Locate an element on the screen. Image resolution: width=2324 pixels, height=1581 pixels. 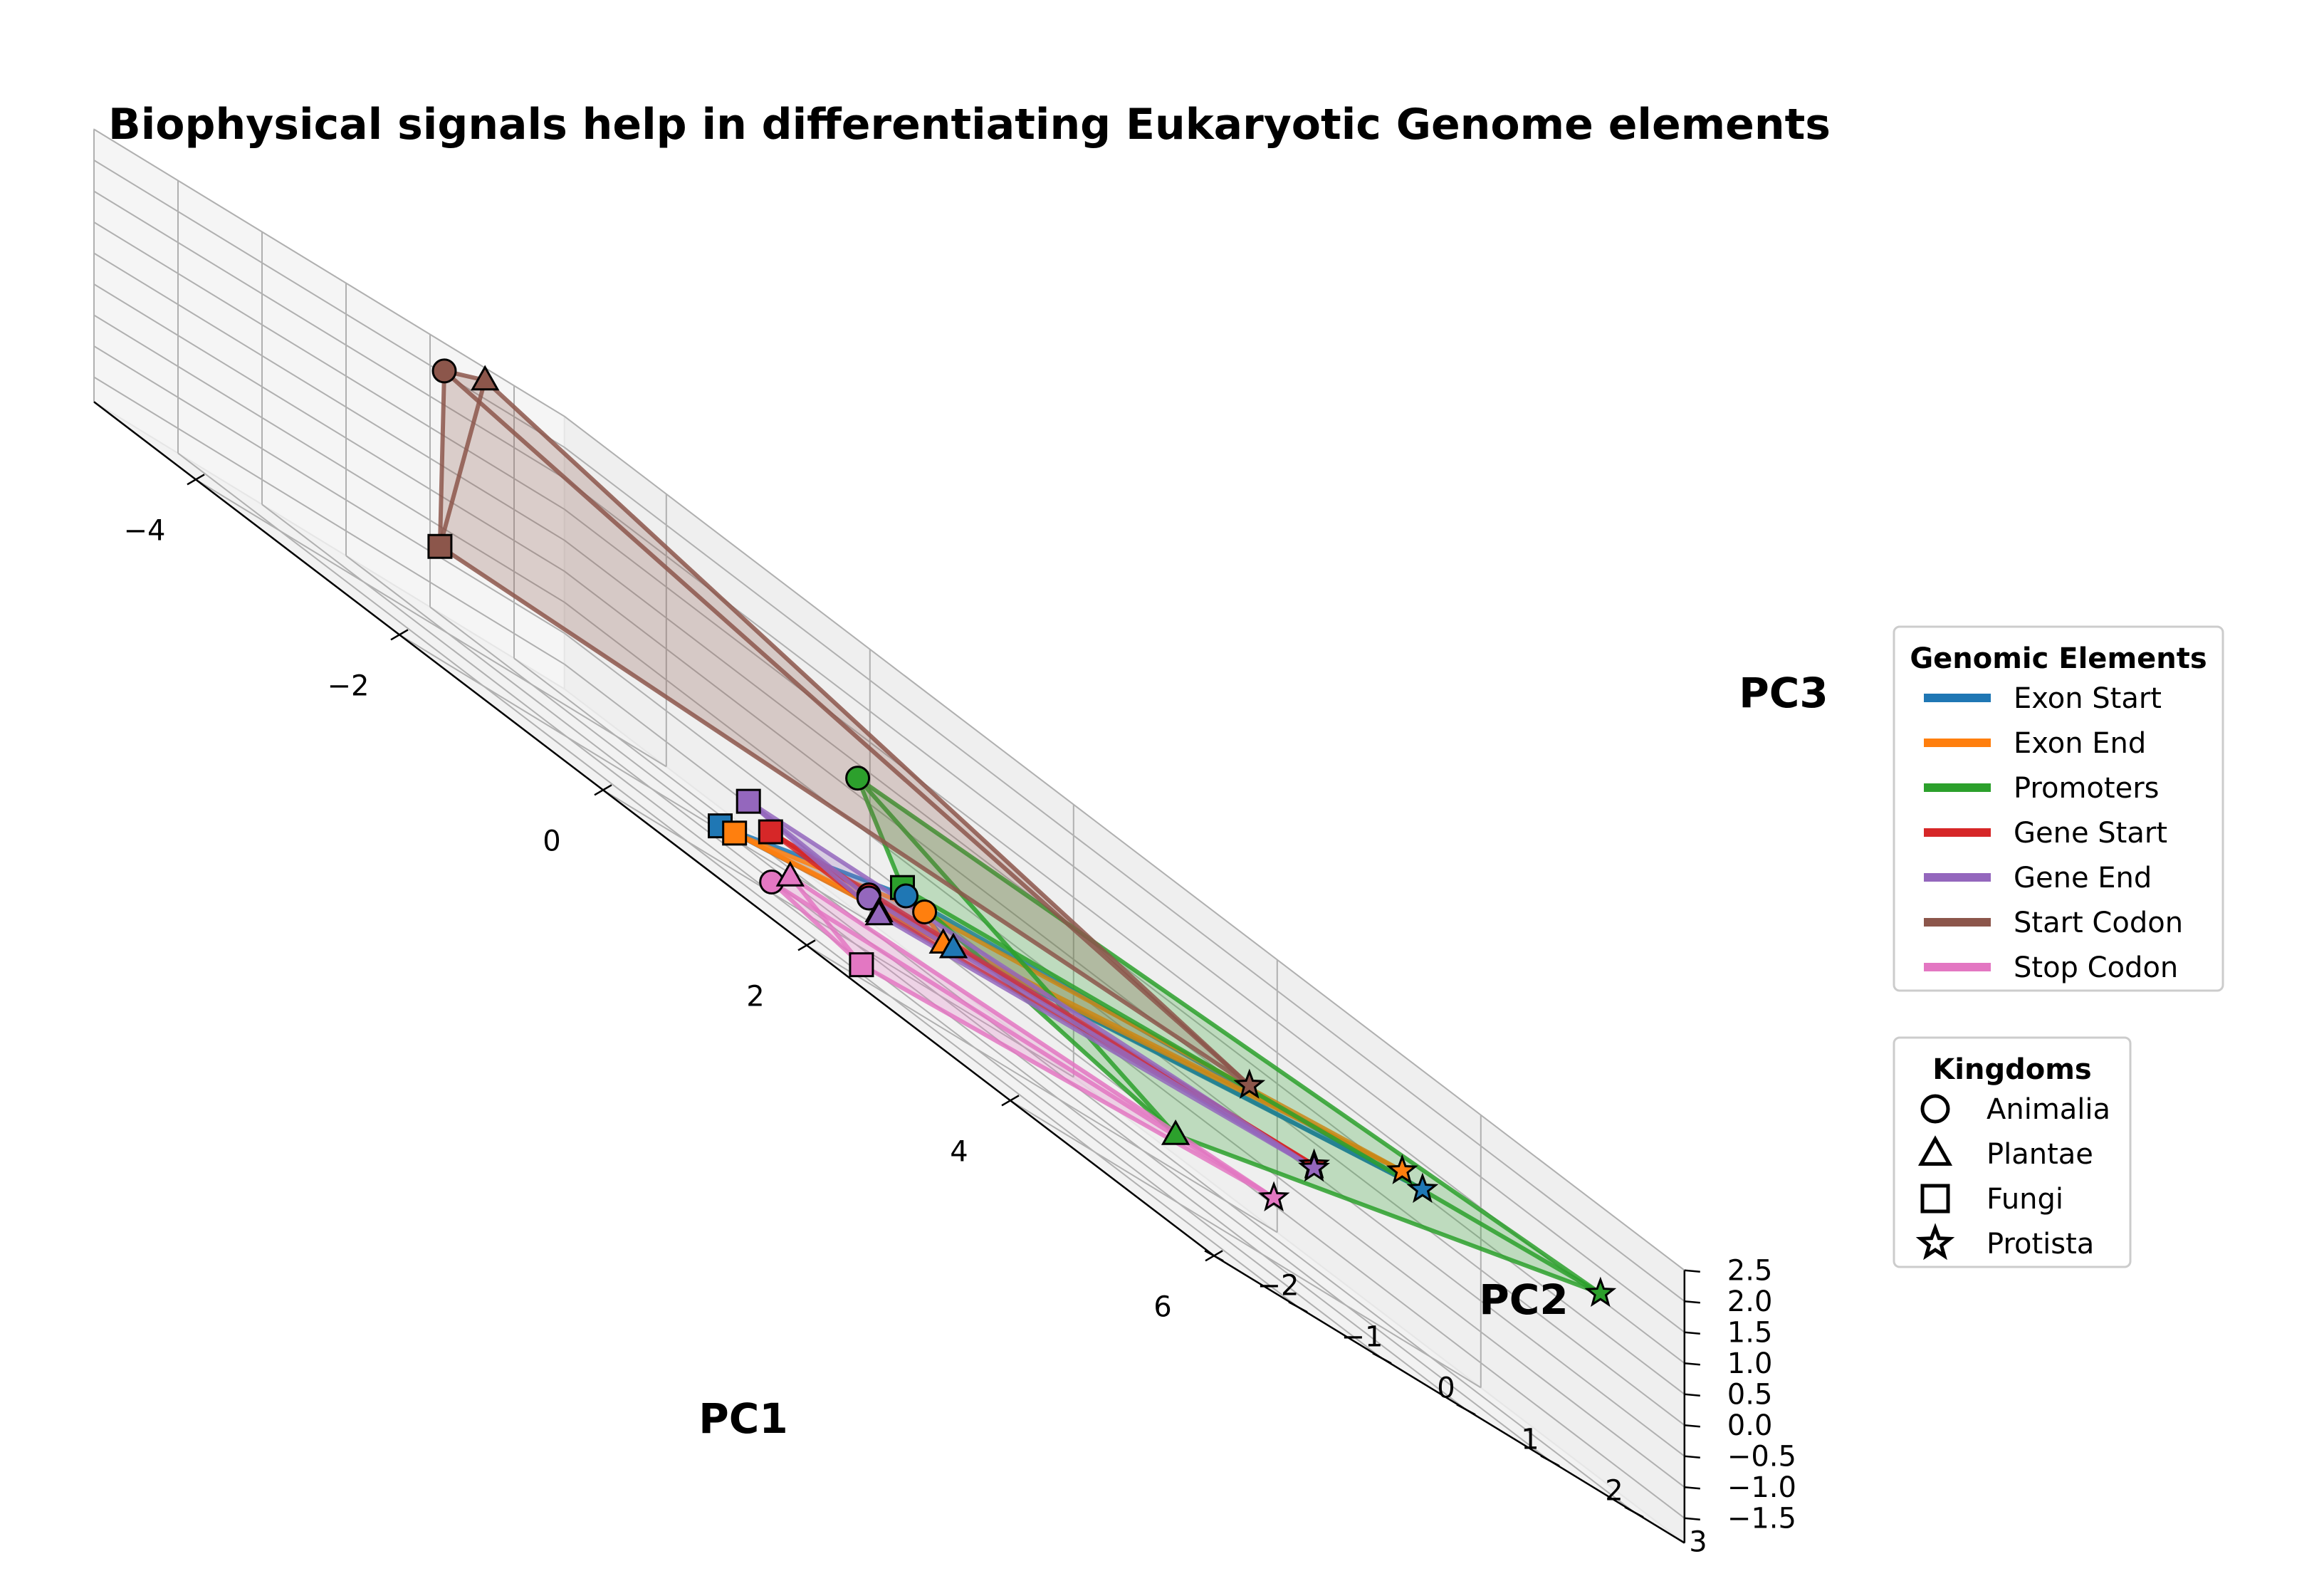
legend-marker-circle-icon is located at coordinates (1935, 1109).